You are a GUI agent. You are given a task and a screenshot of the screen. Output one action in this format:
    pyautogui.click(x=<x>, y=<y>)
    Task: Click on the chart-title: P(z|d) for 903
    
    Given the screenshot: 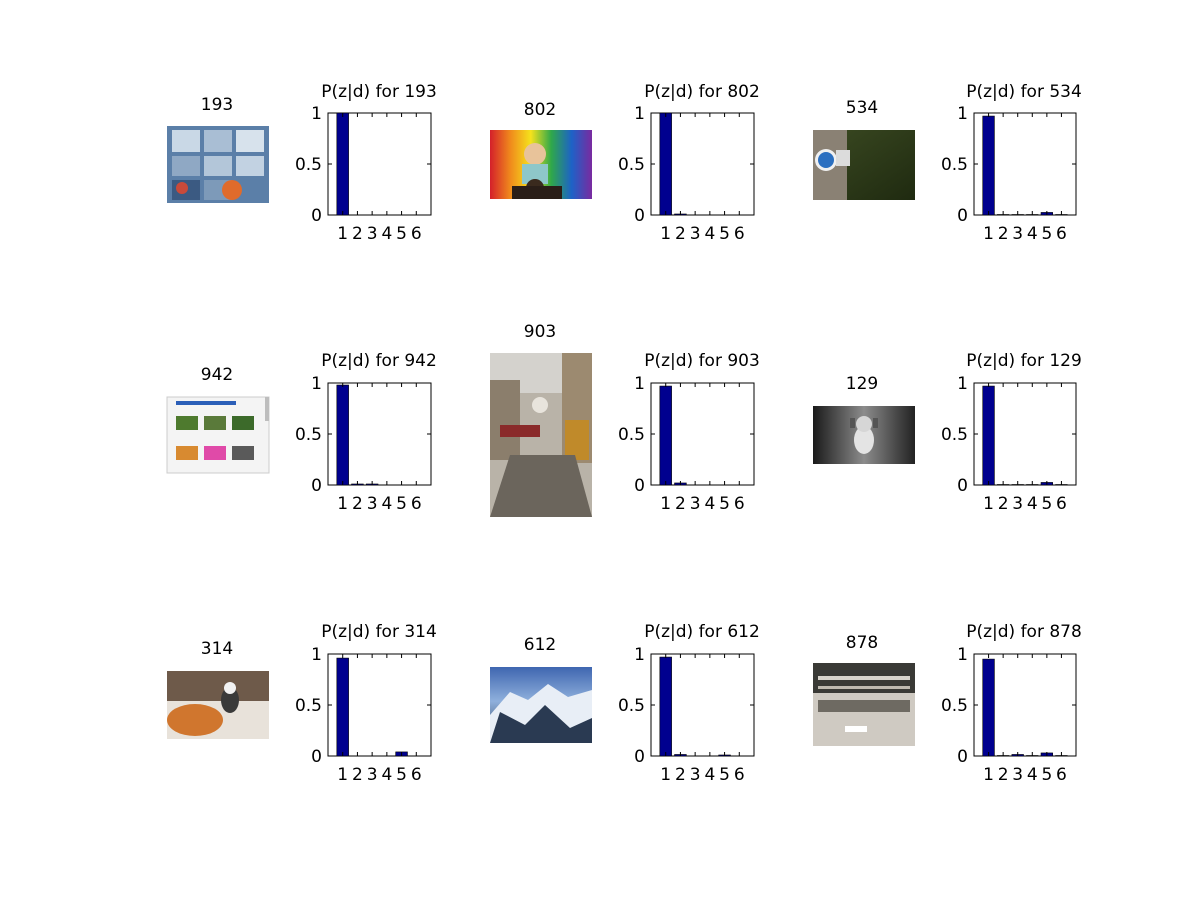 What is the action you would take?
    pyautogui.click(x=702, y=361)
    